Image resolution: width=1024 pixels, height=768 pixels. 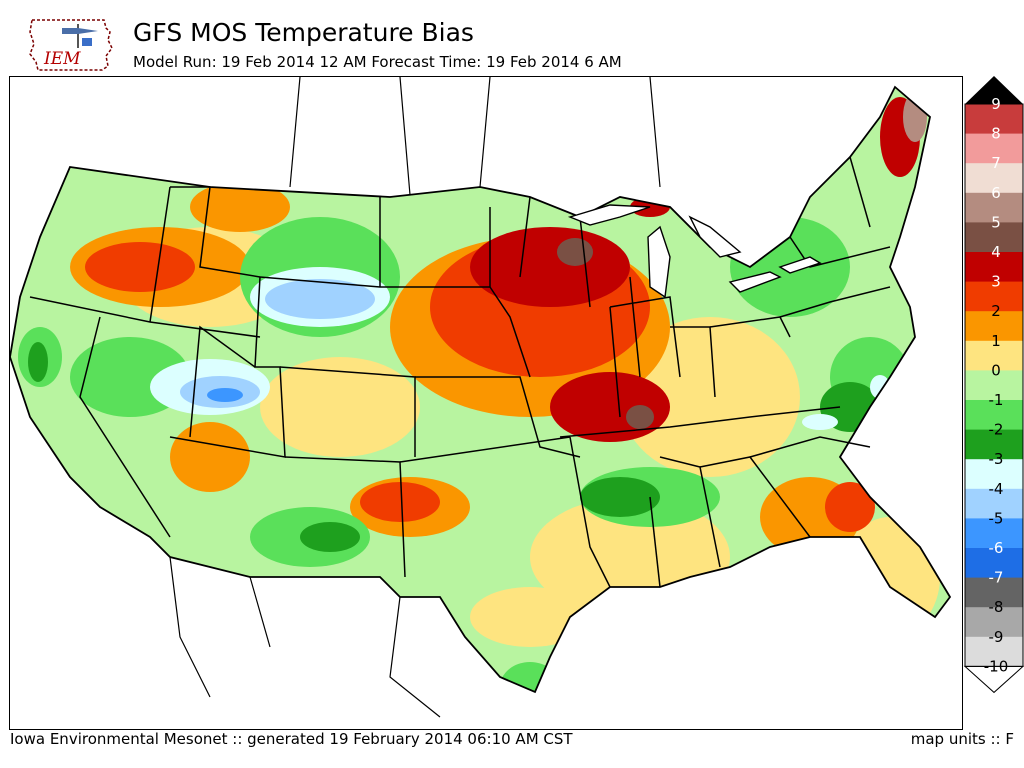 I want to click on legend-label: -2, so click(x=996, y=430).